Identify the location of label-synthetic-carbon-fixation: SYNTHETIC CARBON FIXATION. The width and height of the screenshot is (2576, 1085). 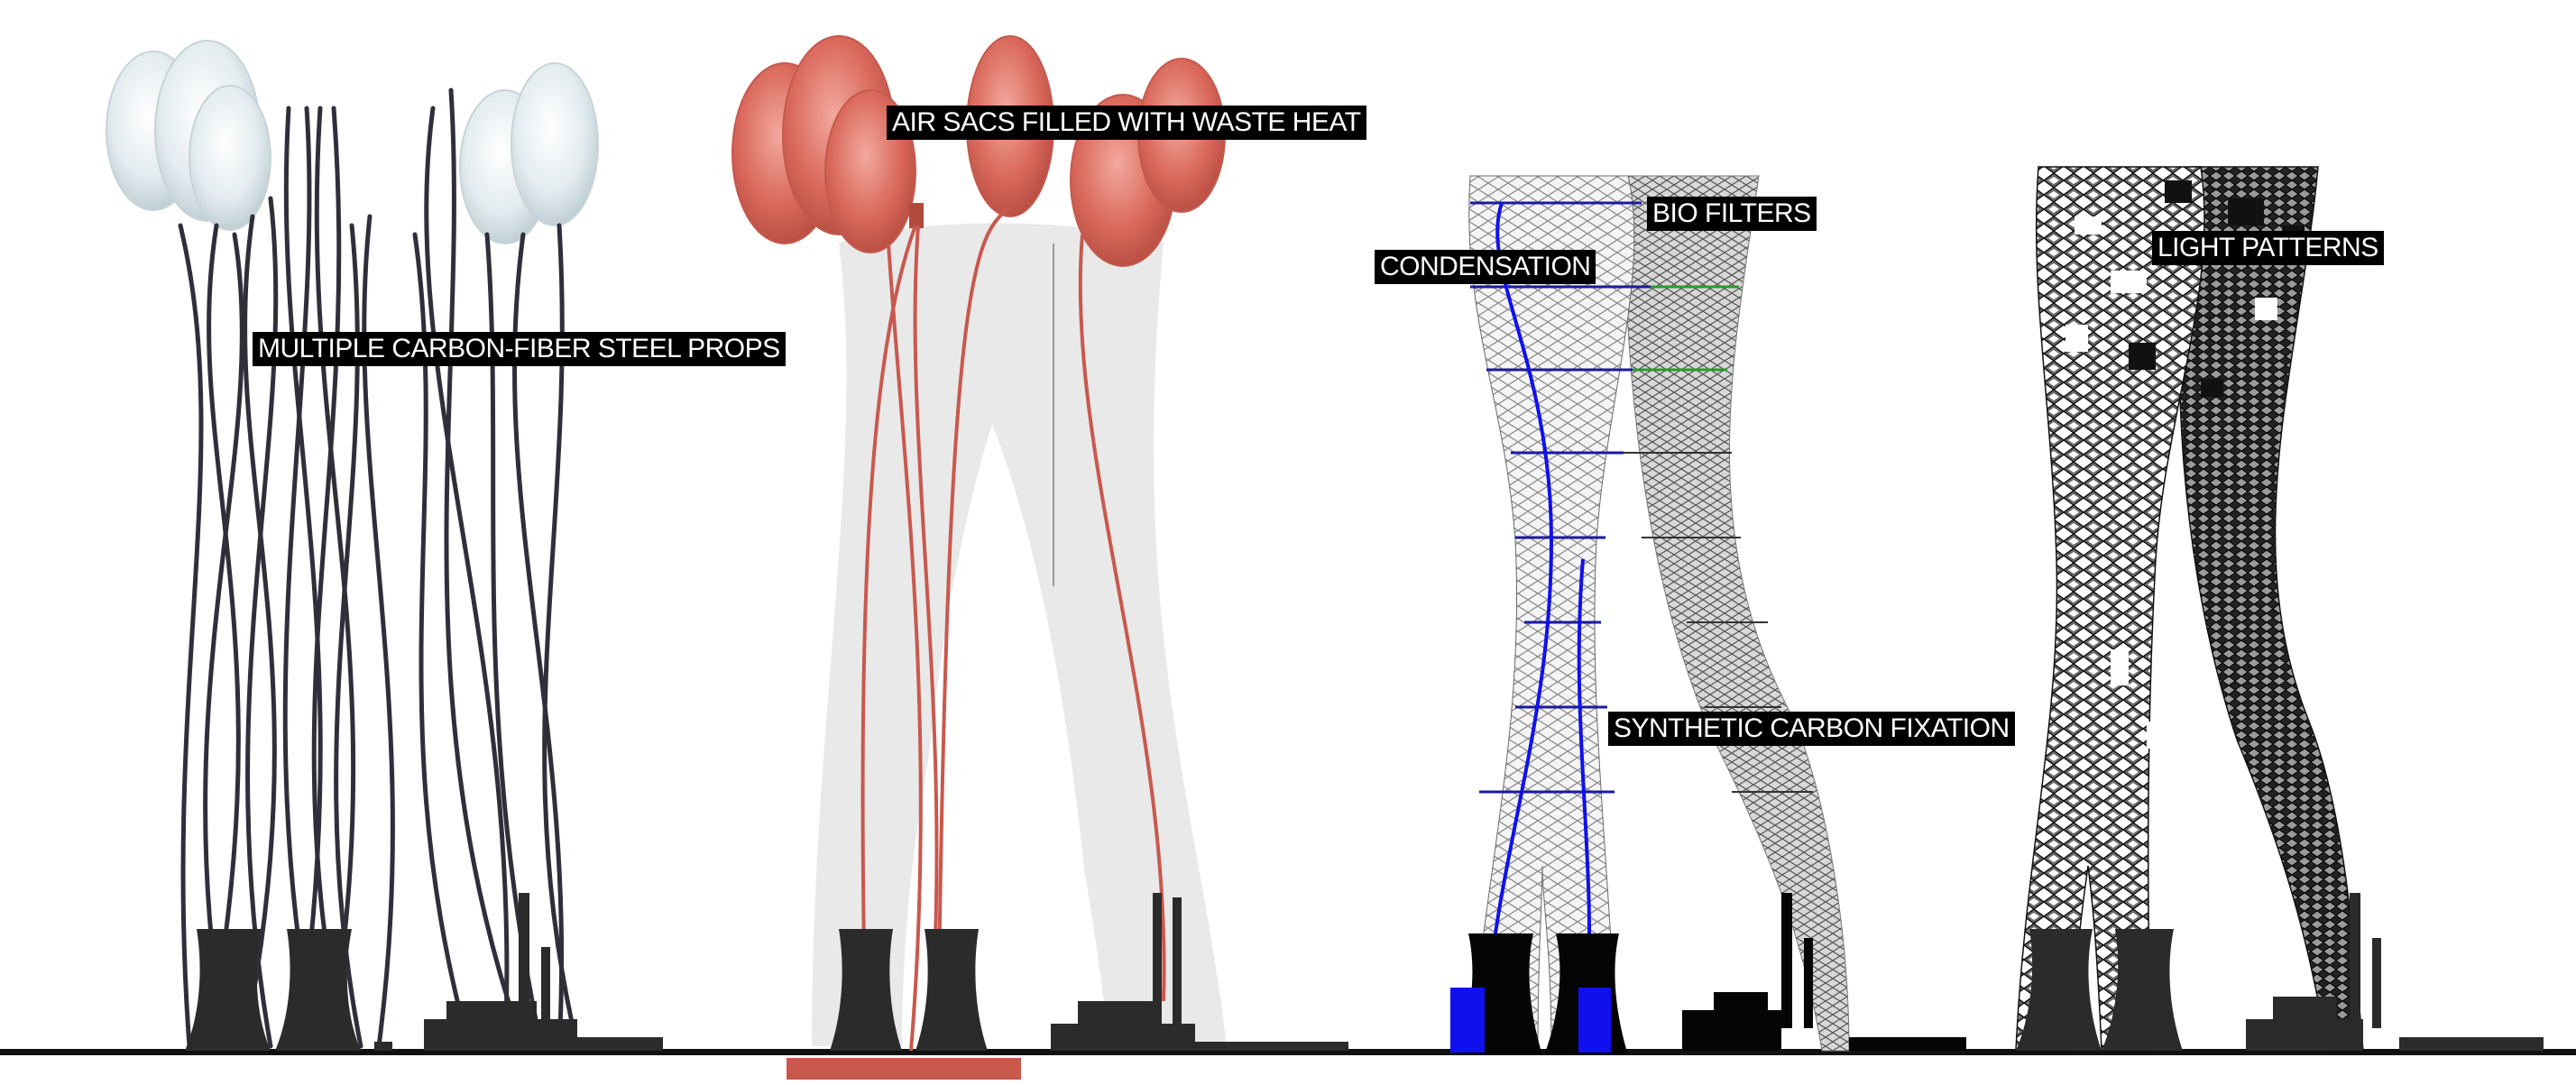
(1811, 729).